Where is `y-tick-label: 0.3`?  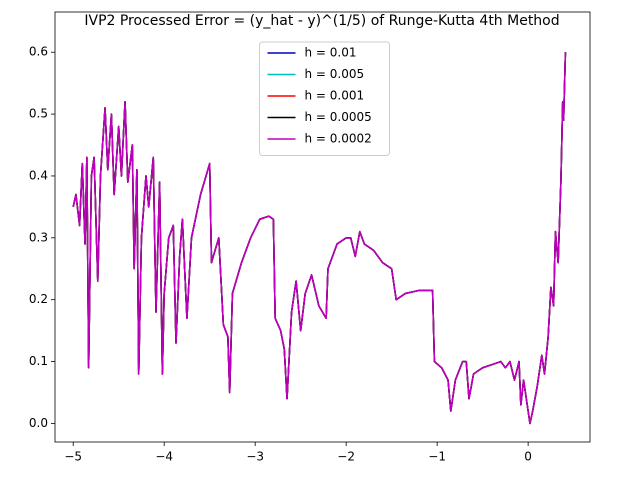 y-tick-label: 0.3 is located at coordinates (38, 237).